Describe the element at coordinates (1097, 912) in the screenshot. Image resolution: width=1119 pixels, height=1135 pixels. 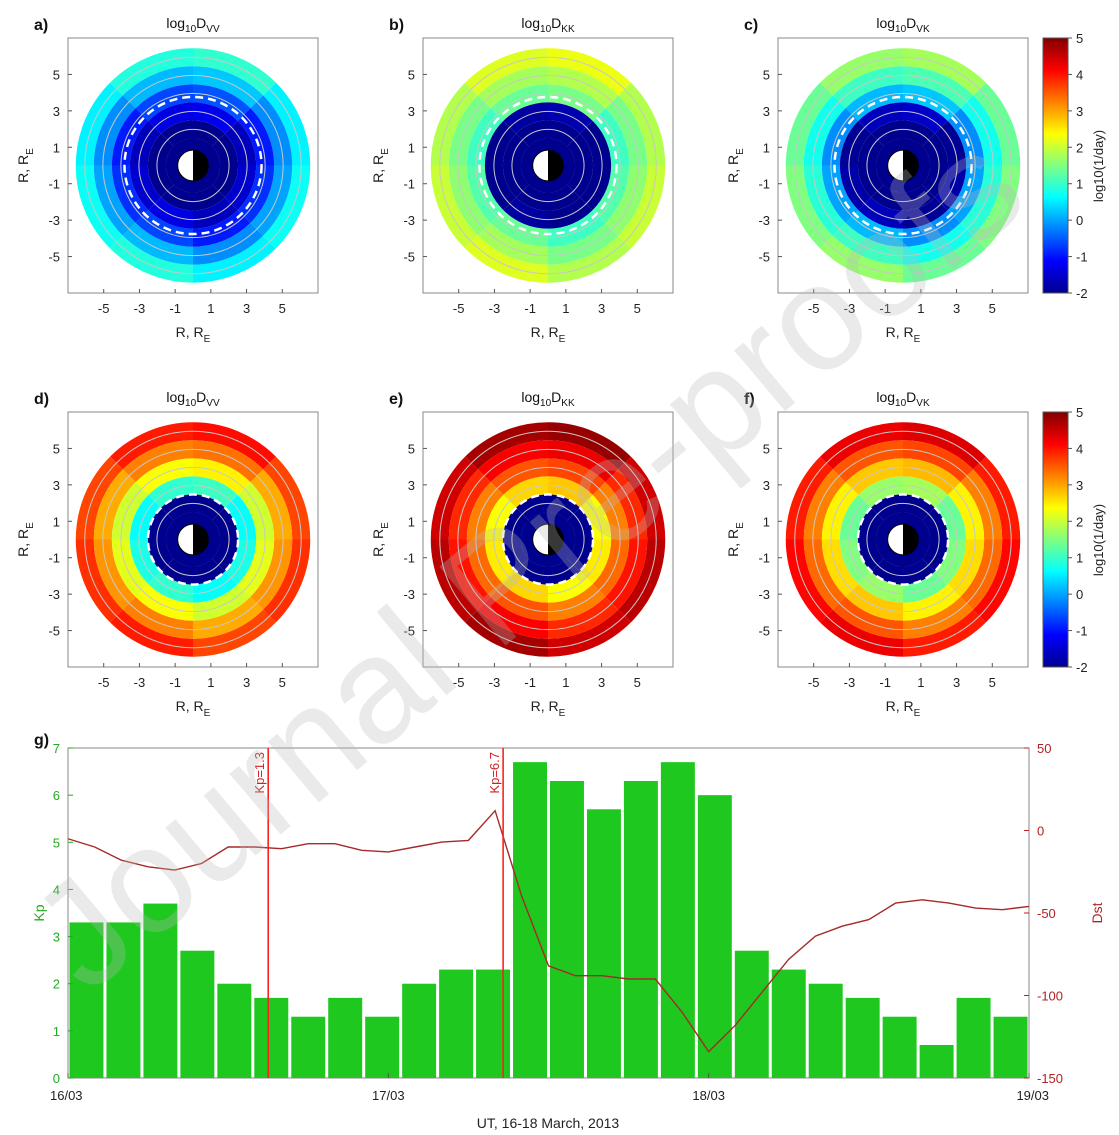
I see `dst-axis-label: Dst` at that location.